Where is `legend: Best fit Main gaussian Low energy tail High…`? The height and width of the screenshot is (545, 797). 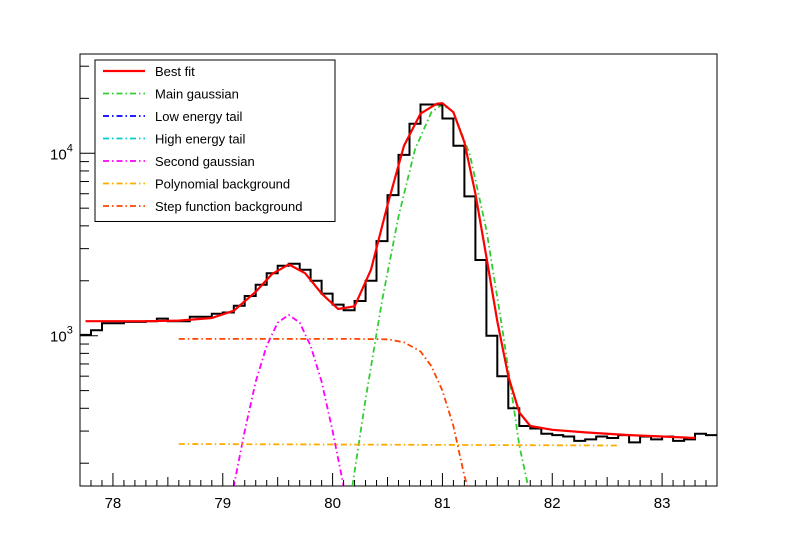 legend: Best fit Main gaussian Low energy tail High… is located at coordinates (215, 140).